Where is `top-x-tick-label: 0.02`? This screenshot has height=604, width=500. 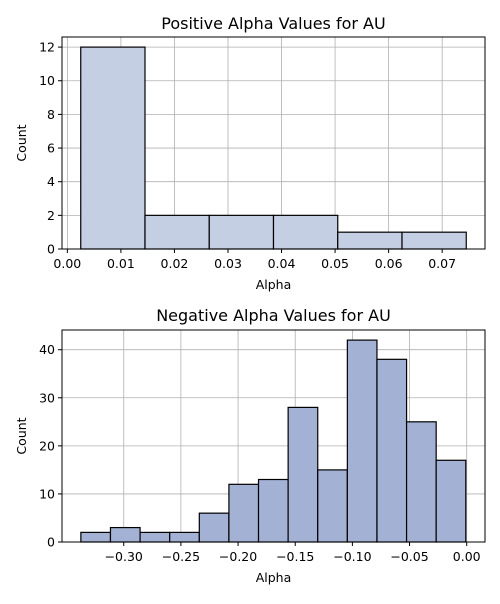
top-x-tick-label: 0.02 is located at coordinates (175, 263).